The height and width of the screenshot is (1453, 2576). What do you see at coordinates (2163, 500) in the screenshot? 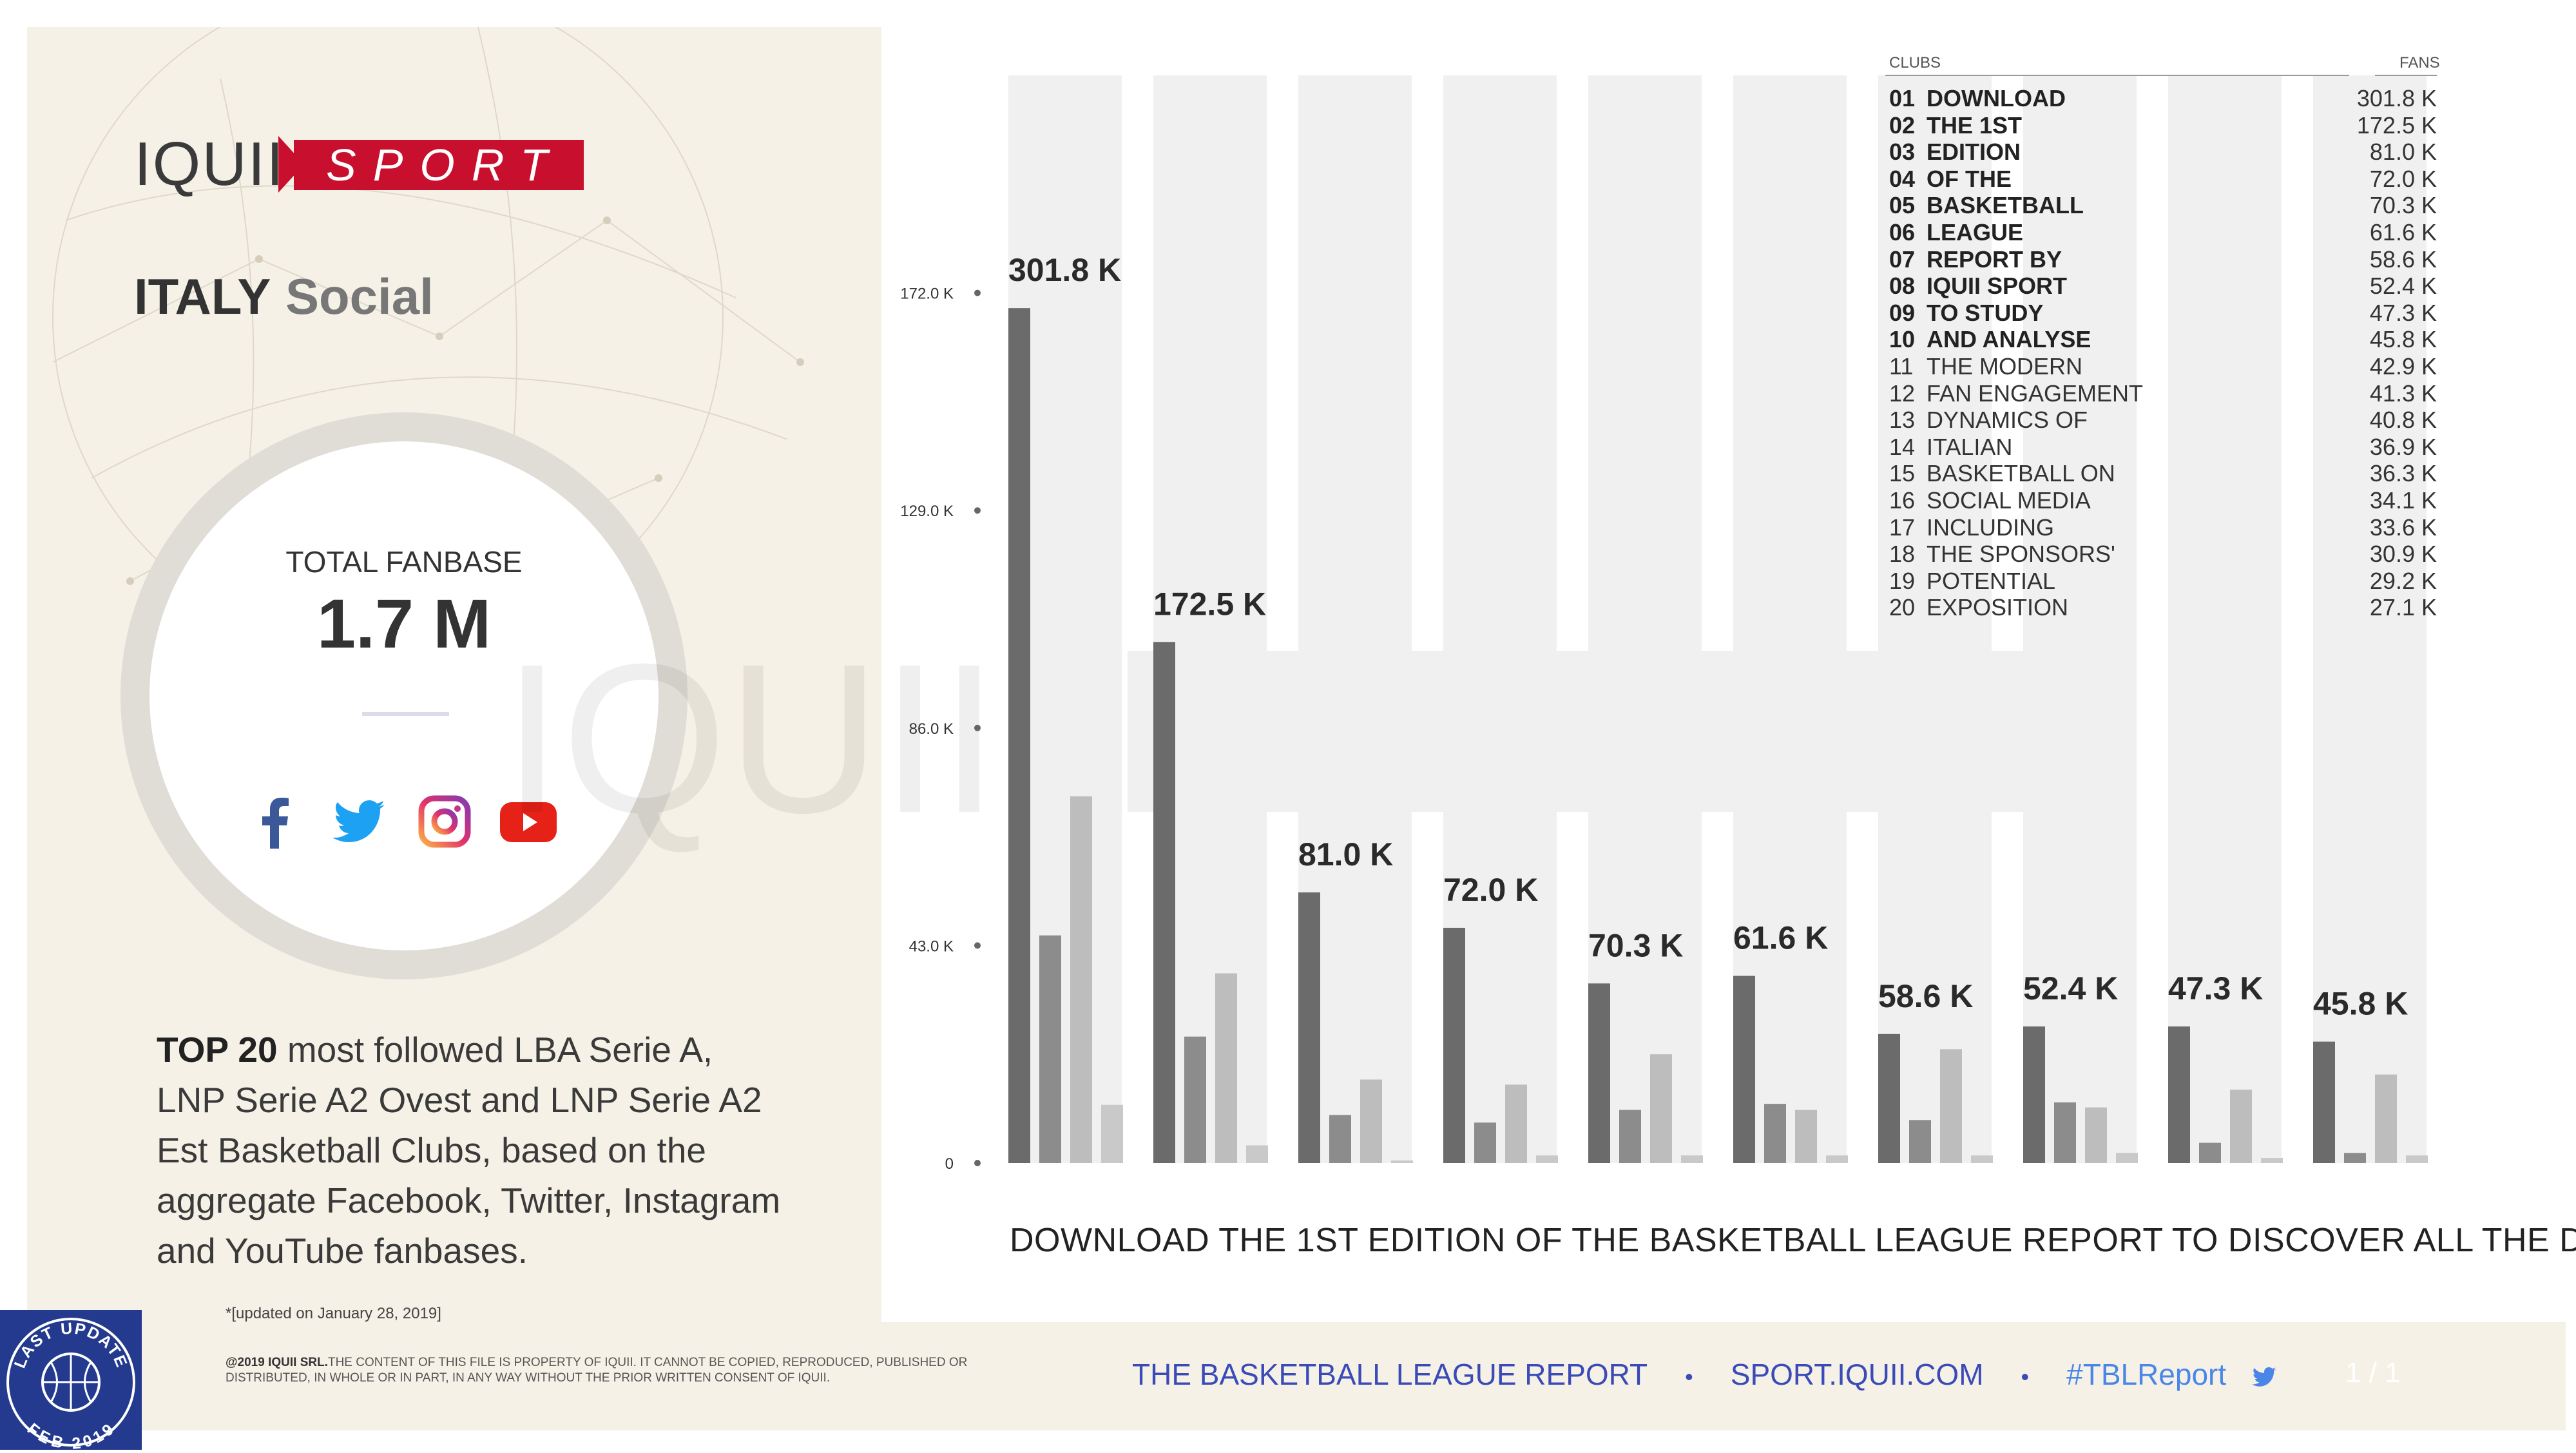
I see `legend-row: 16 SOCIAL MEDIA 34.1 K` at bounding box center [2163, 500].